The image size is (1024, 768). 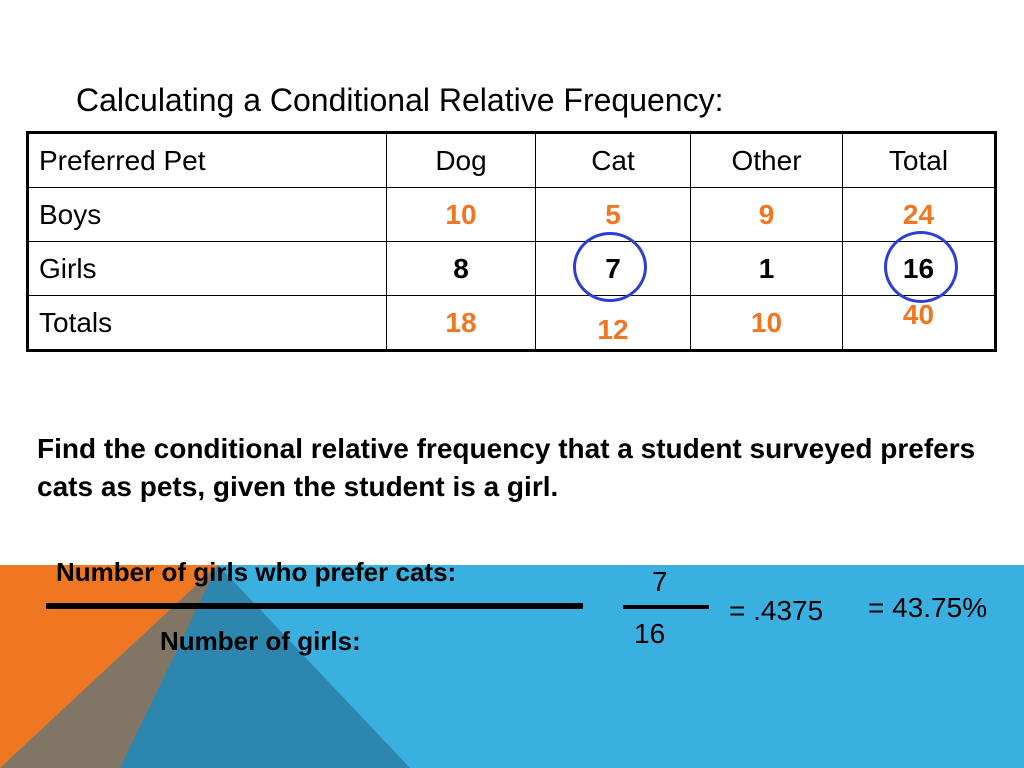 What do you see at coordinates (207, 323) in the screenshot?
I see `row-label: Totals` at bounding box center [207, 323].